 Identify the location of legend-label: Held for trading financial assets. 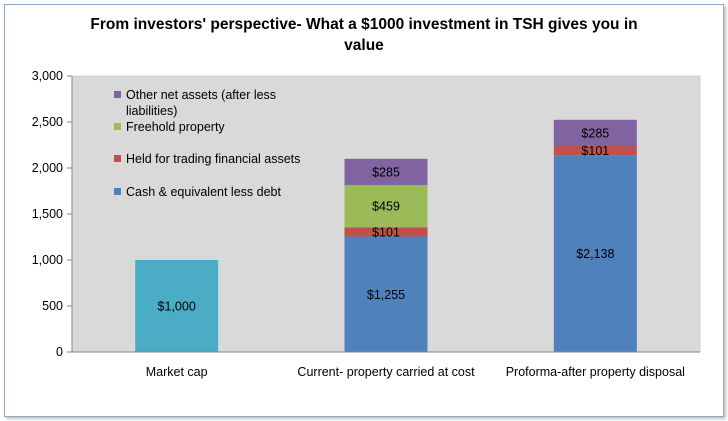
(213, 159).